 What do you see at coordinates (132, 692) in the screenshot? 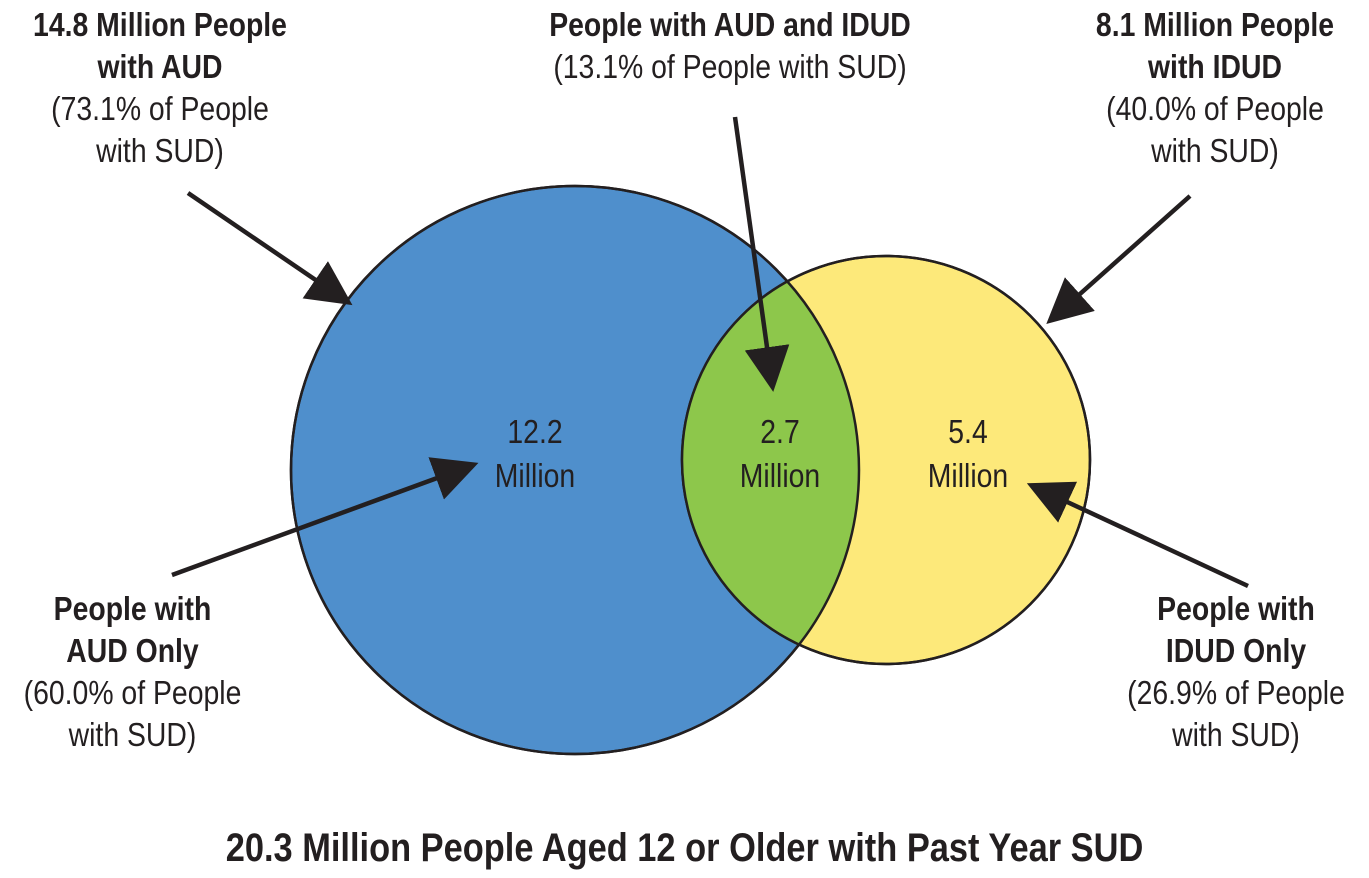
I see `aud-only-line3: (60.0% of People` at bounding box center [132, 692].